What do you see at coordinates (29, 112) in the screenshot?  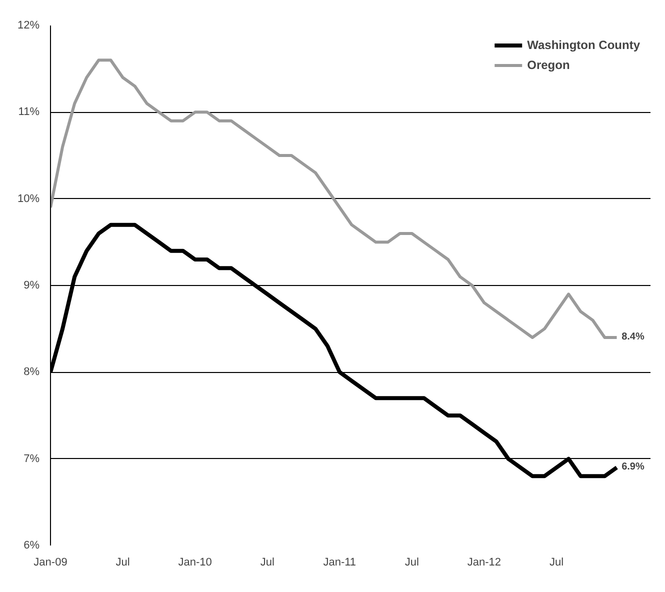 I see `y-tick-label: 11%` at bounding box center [29, 112].